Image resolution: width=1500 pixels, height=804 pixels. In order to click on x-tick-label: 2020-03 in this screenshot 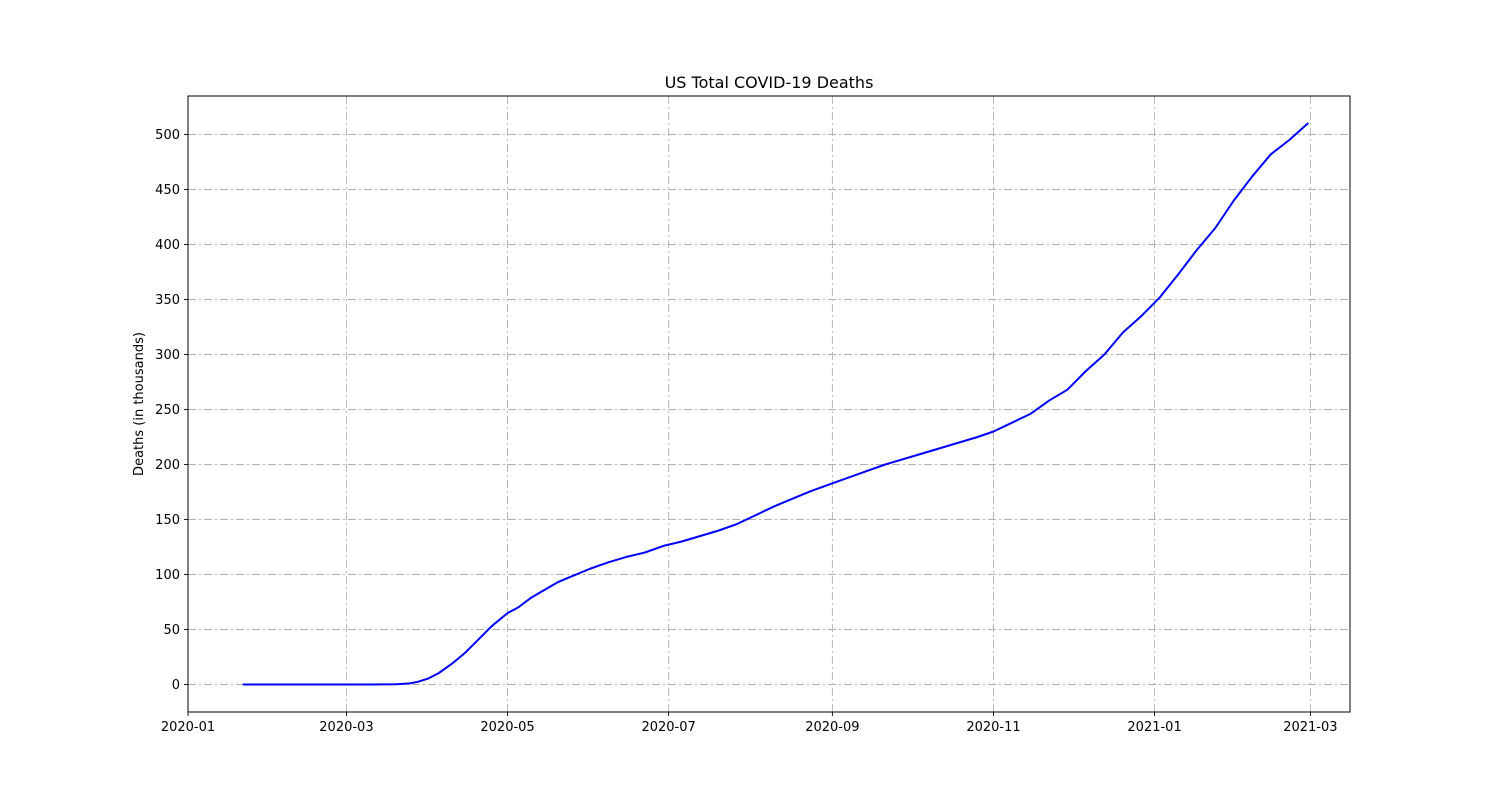, I will do `click(346, 727)`.